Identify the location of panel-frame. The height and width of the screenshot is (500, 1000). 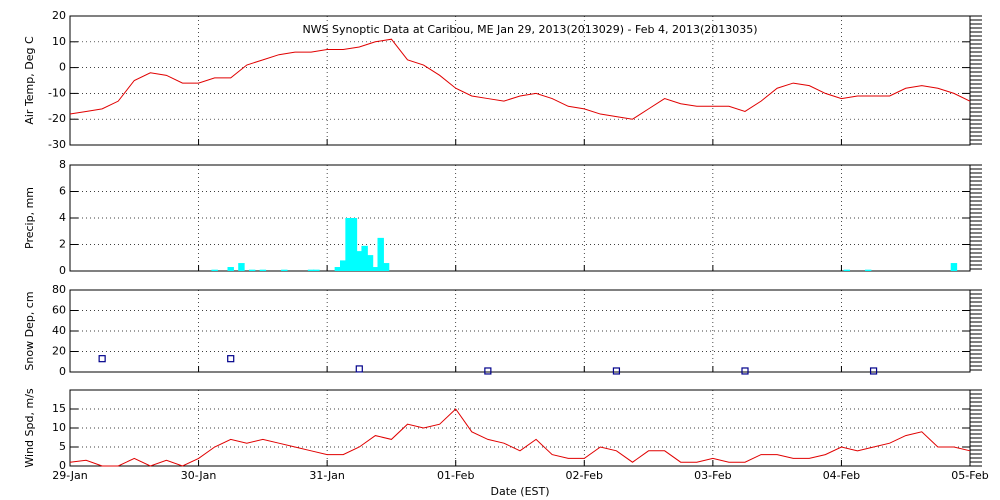
(520, 428).